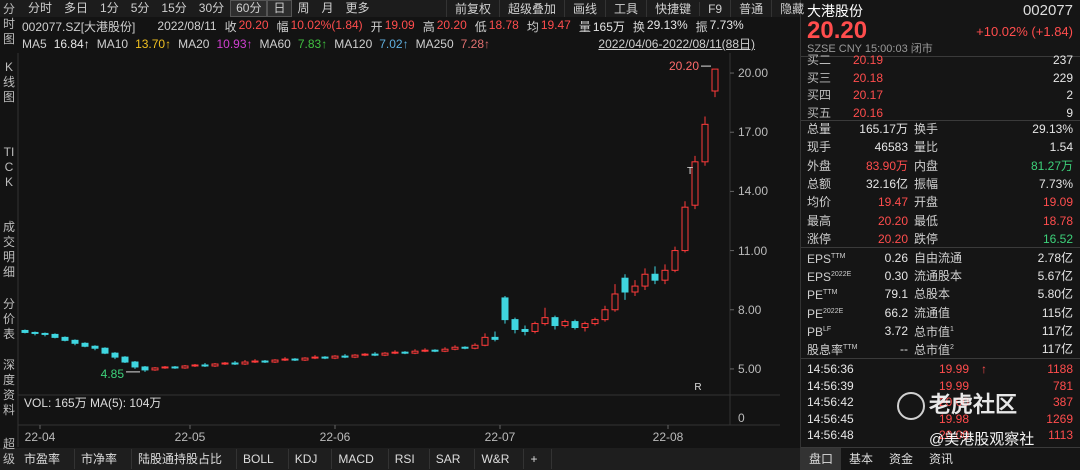 The width and height of the screenshot is (1080, 470). Describe the element at coordinates (453, 459) in the screenshot. I see `indicator-tab: SAR` at that location.